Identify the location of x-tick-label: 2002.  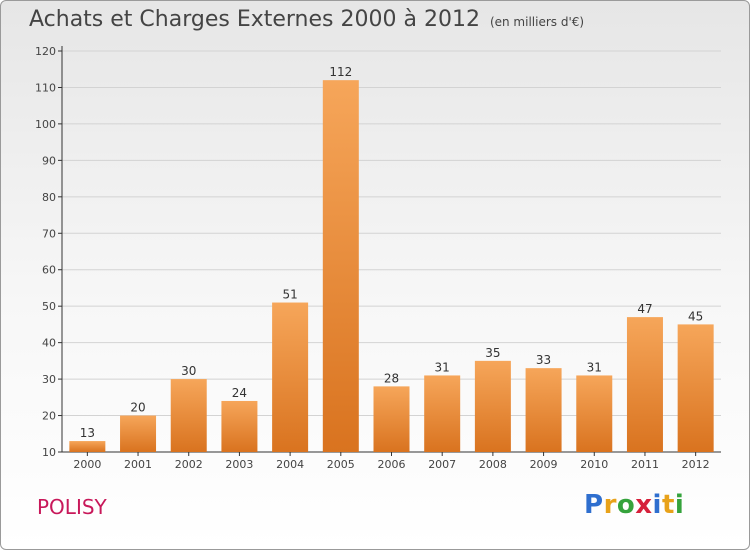
(189, 464).